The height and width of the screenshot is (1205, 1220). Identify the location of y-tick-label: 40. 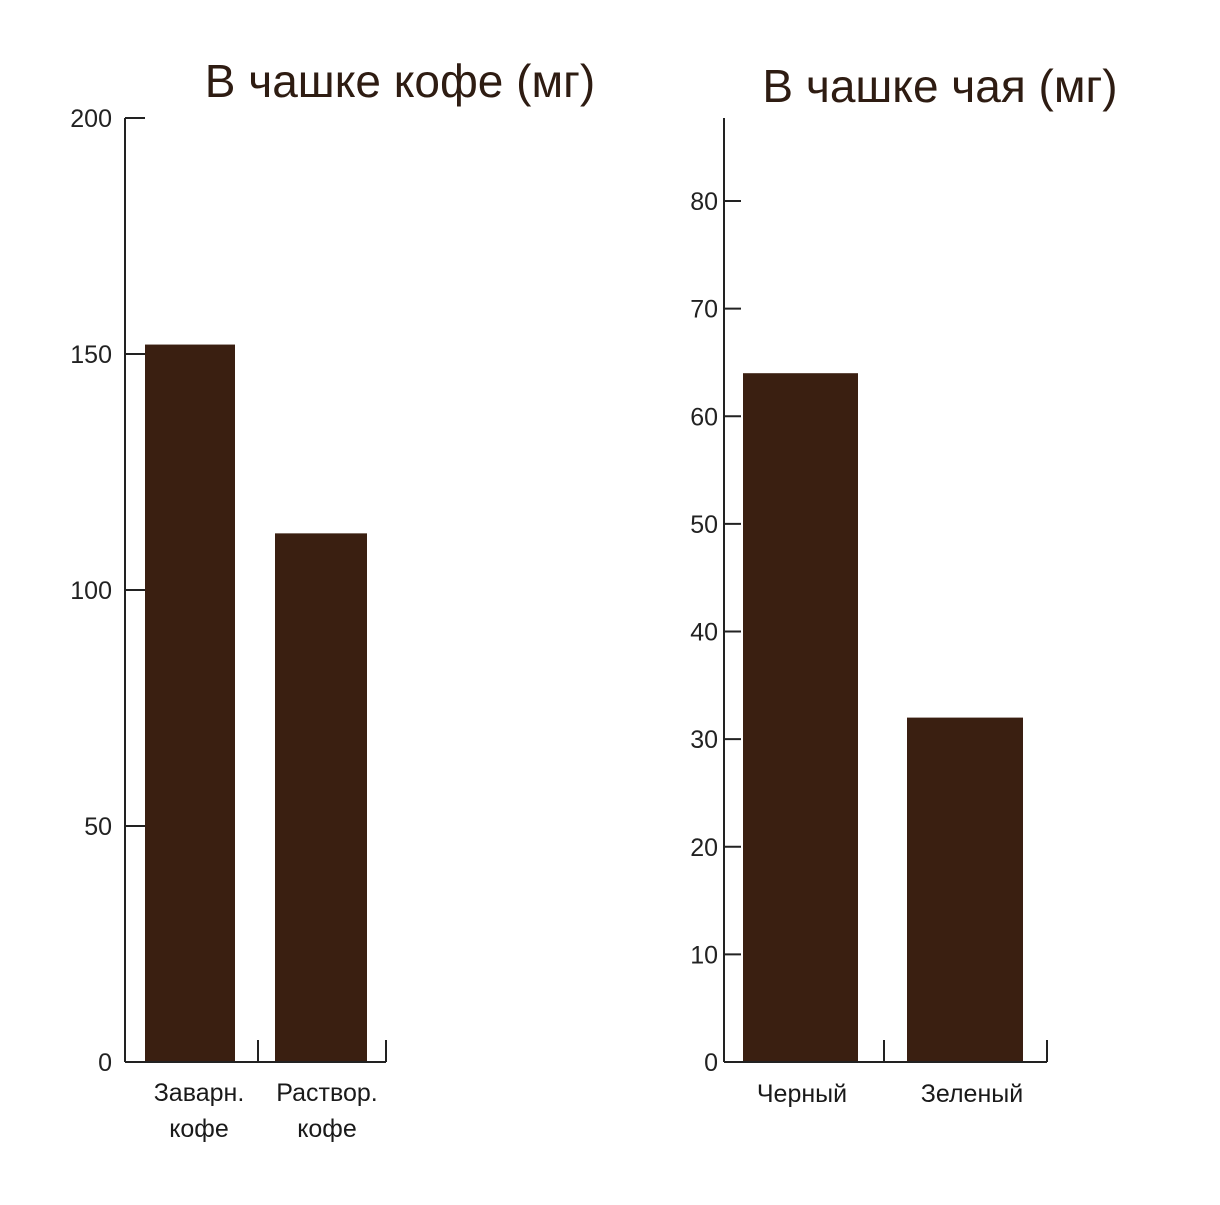
(704, 633).